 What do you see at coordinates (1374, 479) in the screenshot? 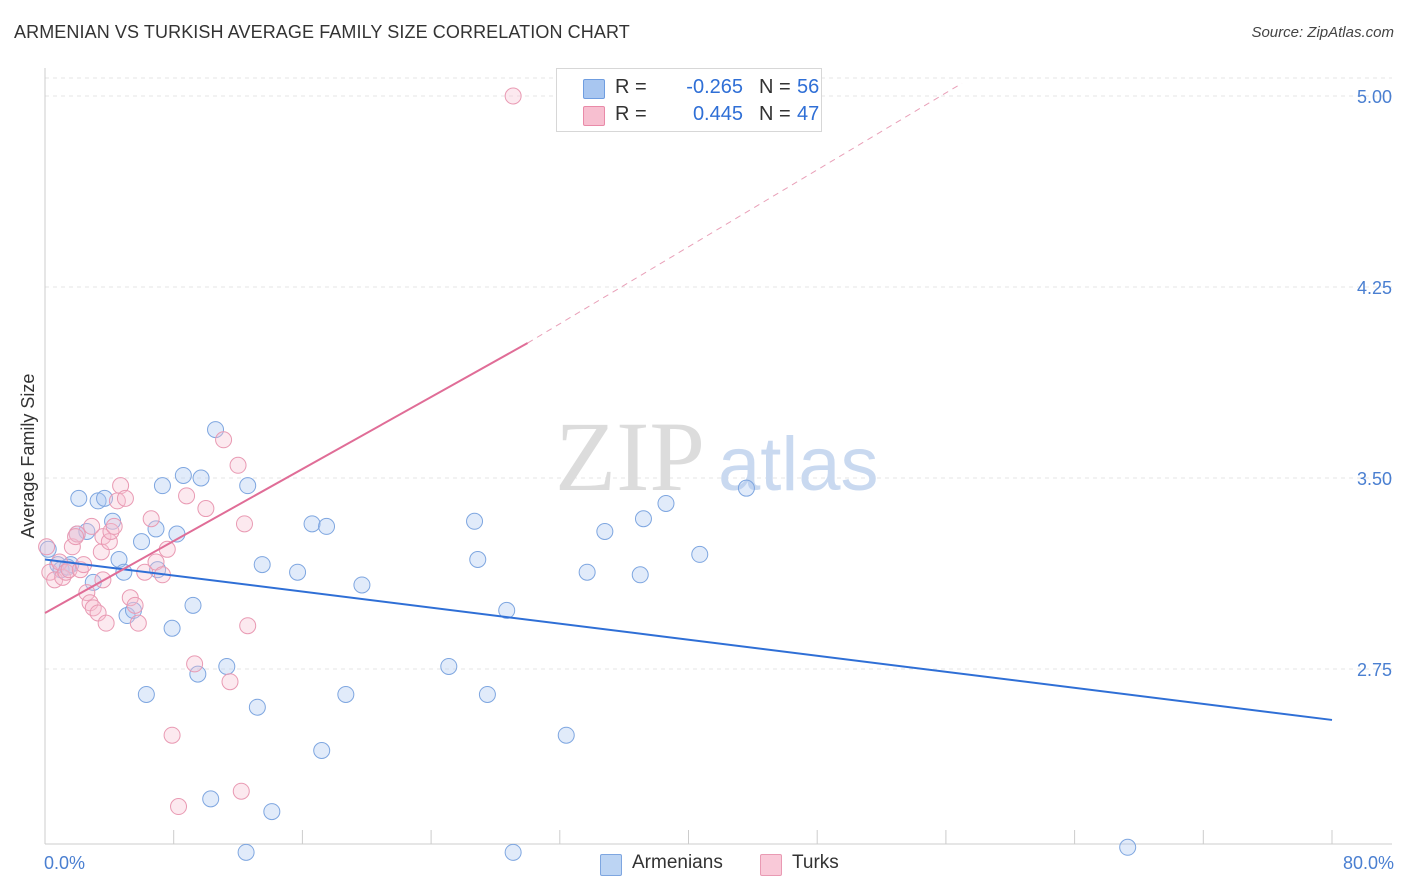
I see `y-tick-label: 3.50` at bounding box center [1374, 479].